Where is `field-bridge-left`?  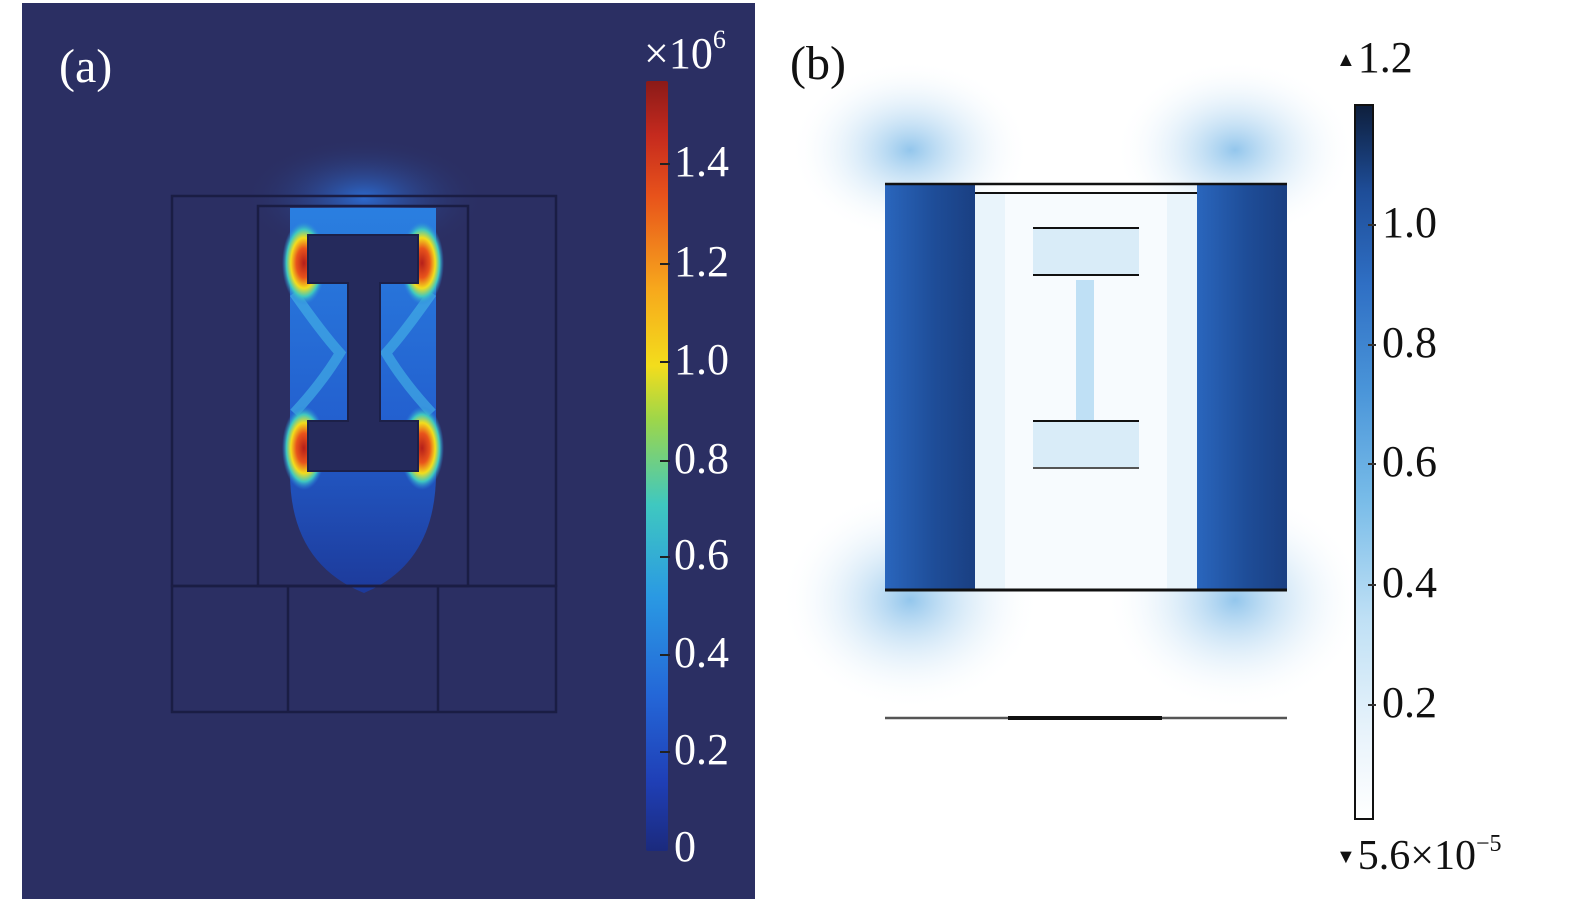 field-bridge-left is located at coordinates (318, 353).